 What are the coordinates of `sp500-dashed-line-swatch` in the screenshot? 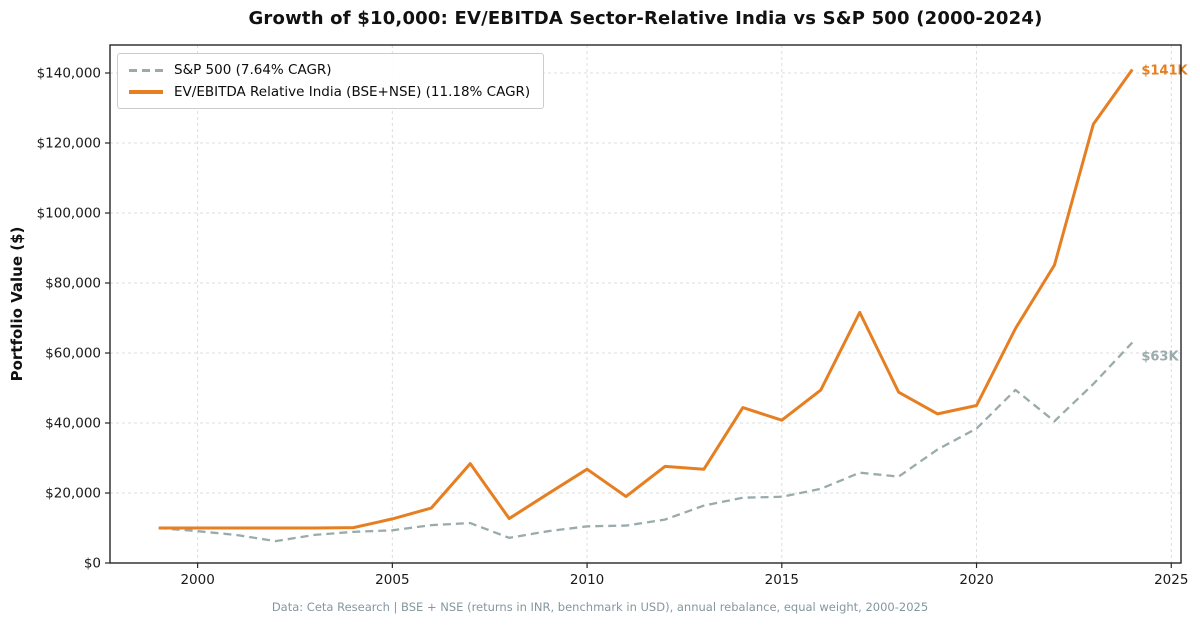 It's located at (146, 70).